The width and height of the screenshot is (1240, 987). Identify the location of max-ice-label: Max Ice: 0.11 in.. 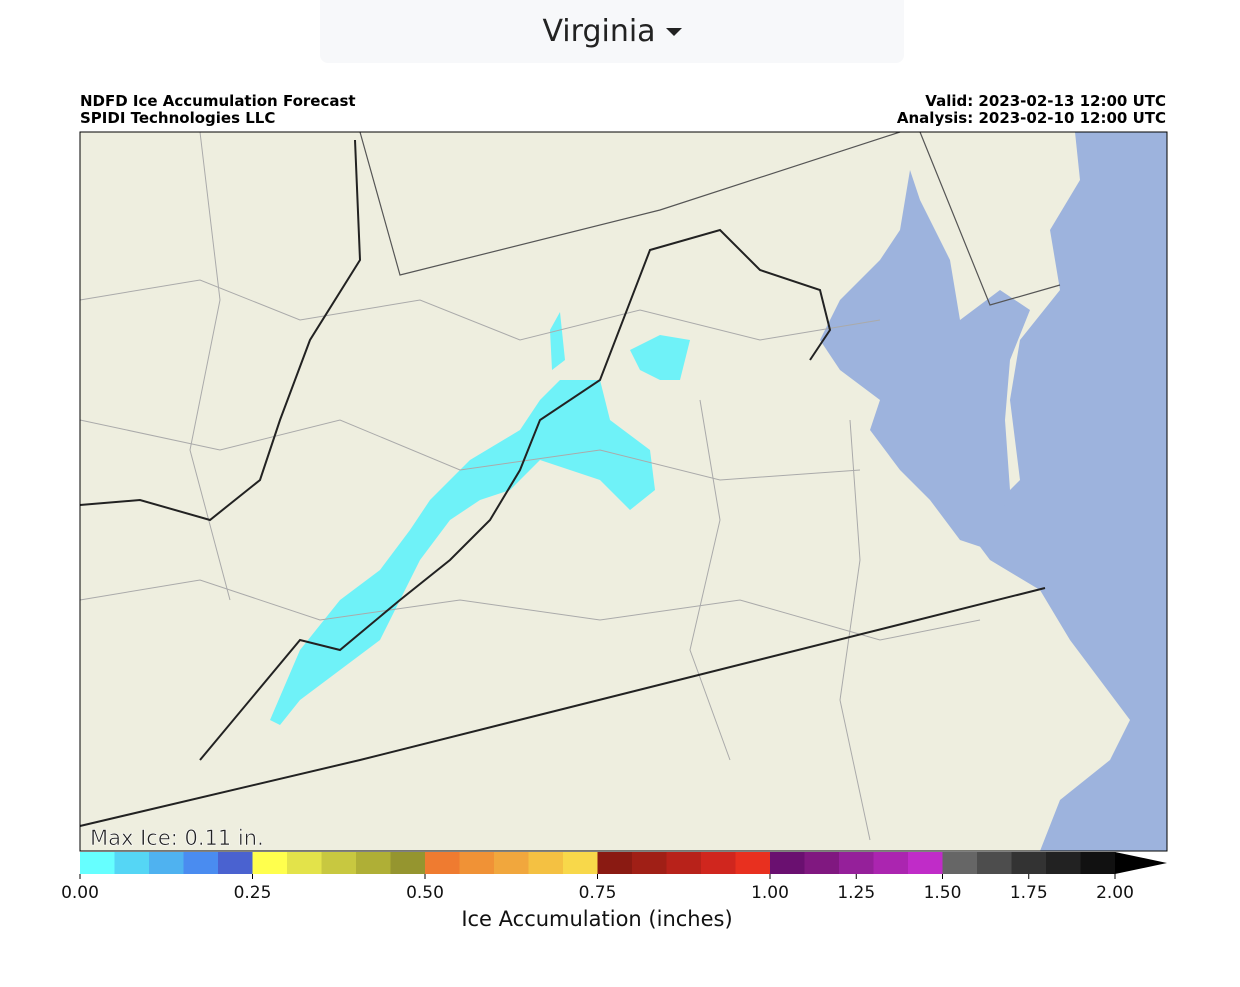
(177, 838).